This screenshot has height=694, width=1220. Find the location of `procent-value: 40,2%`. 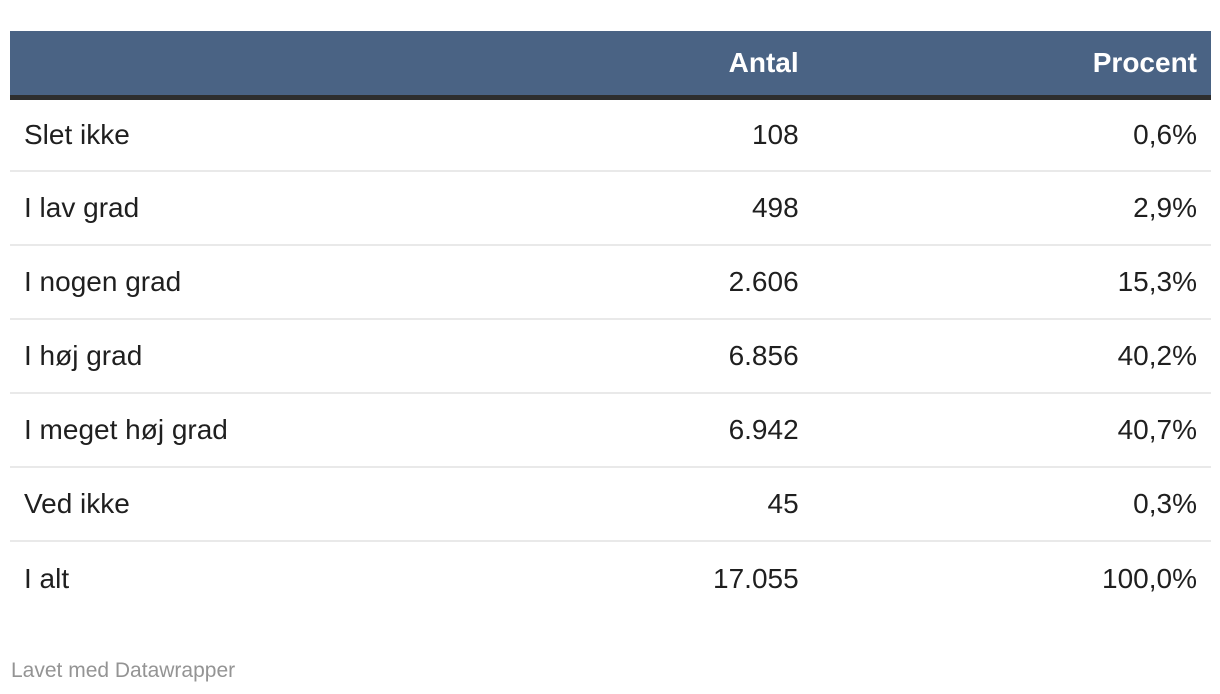

procent-value: 40,2% is located at coordinates (1012, 356).